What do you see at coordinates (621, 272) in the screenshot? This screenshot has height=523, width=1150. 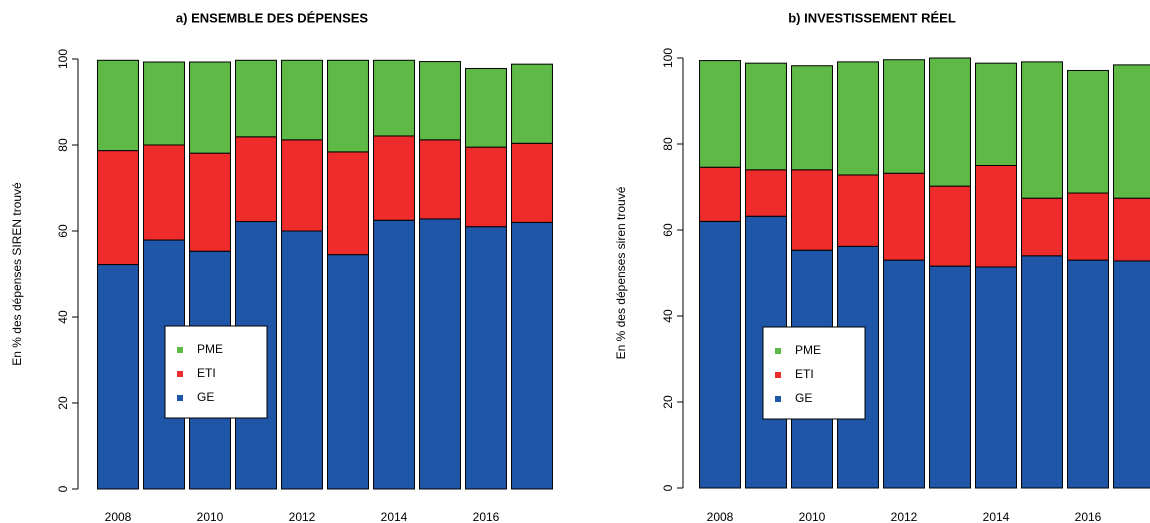 I see `y-axis-label: En % des dépenses siren trouvé` at bounding box center [621, 272].